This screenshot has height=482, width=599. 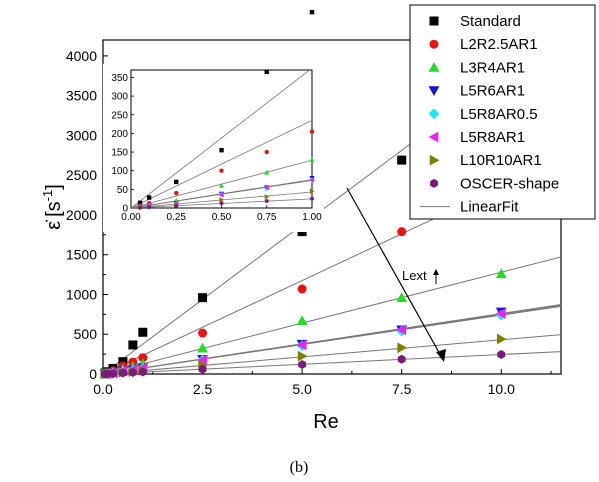 I want to click on inset-y-tick-label: 250, so click(x=119, y=115).